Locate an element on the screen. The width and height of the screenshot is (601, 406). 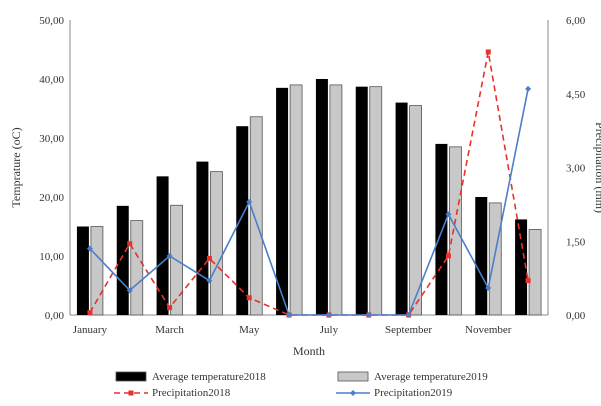
x-axis-title: Month is located at coordinates (309, 351).